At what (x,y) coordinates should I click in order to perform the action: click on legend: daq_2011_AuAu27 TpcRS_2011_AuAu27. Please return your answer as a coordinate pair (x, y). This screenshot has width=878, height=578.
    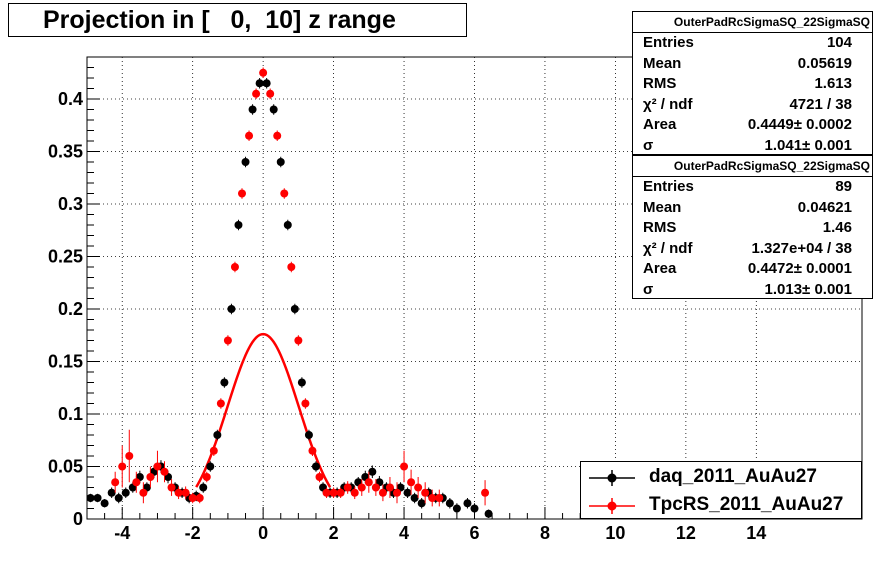
    Looking at the image, I should click on (721, 490).